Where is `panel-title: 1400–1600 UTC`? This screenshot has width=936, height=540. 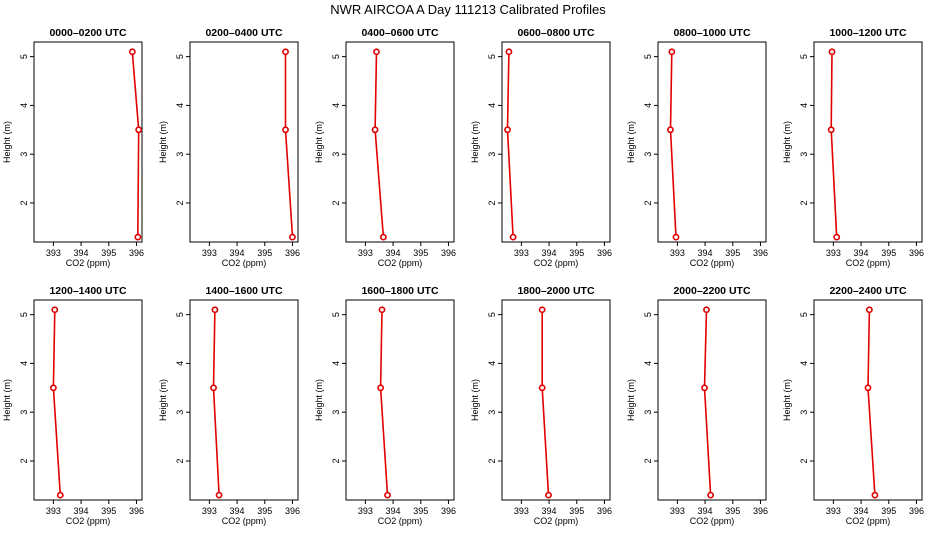
panel-title: 1400–1600 UTC is located at coordinates (243, 291).